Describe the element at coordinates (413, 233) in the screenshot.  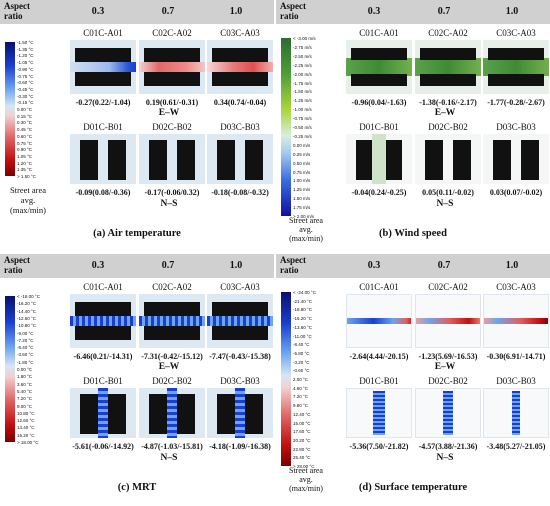
I see `panel-caption: (b) Wind speed` at that location.